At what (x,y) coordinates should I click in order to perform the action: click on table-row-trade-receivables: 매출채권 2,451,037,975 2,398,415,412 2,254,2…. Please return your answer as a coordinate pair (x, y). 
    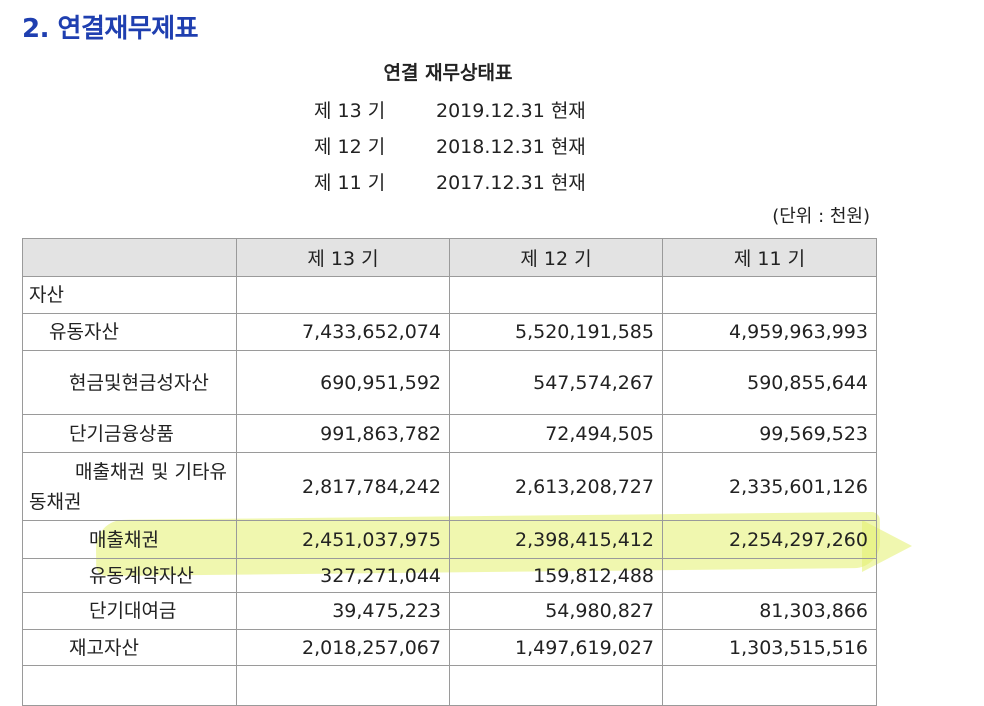
    Looking at the image, I should click on (449, 539).